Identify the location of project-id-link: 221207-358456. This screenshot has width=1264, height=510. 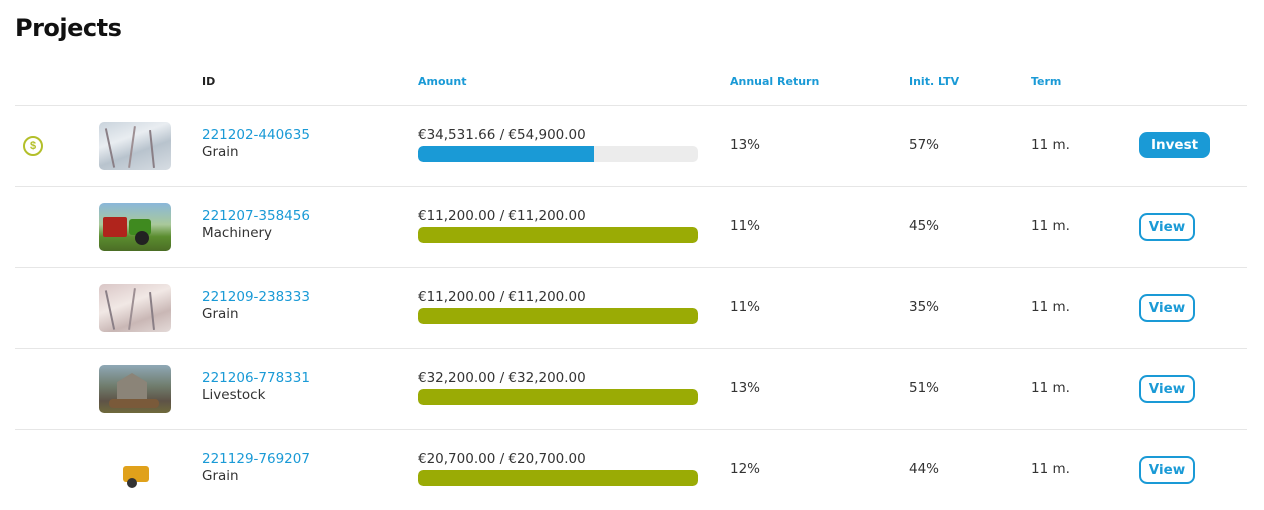
(256, 216).